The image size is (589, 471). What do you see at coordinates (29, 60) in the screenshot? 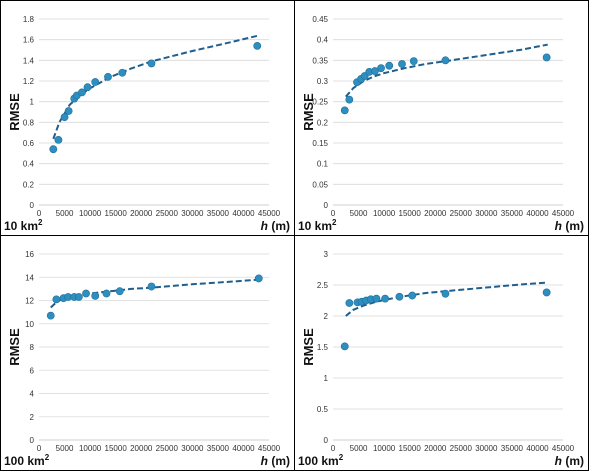
I see `y-tick-label: 1.4` at bounding box center [29, 60].